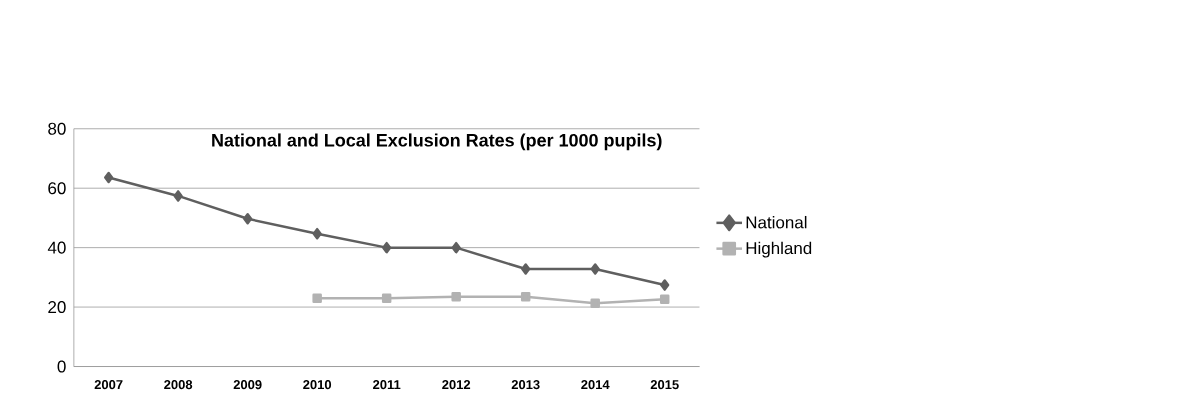 The height and width of the screenshot is (418, 1199). I want to click on y-tick-label: 20, so click(57, 307).